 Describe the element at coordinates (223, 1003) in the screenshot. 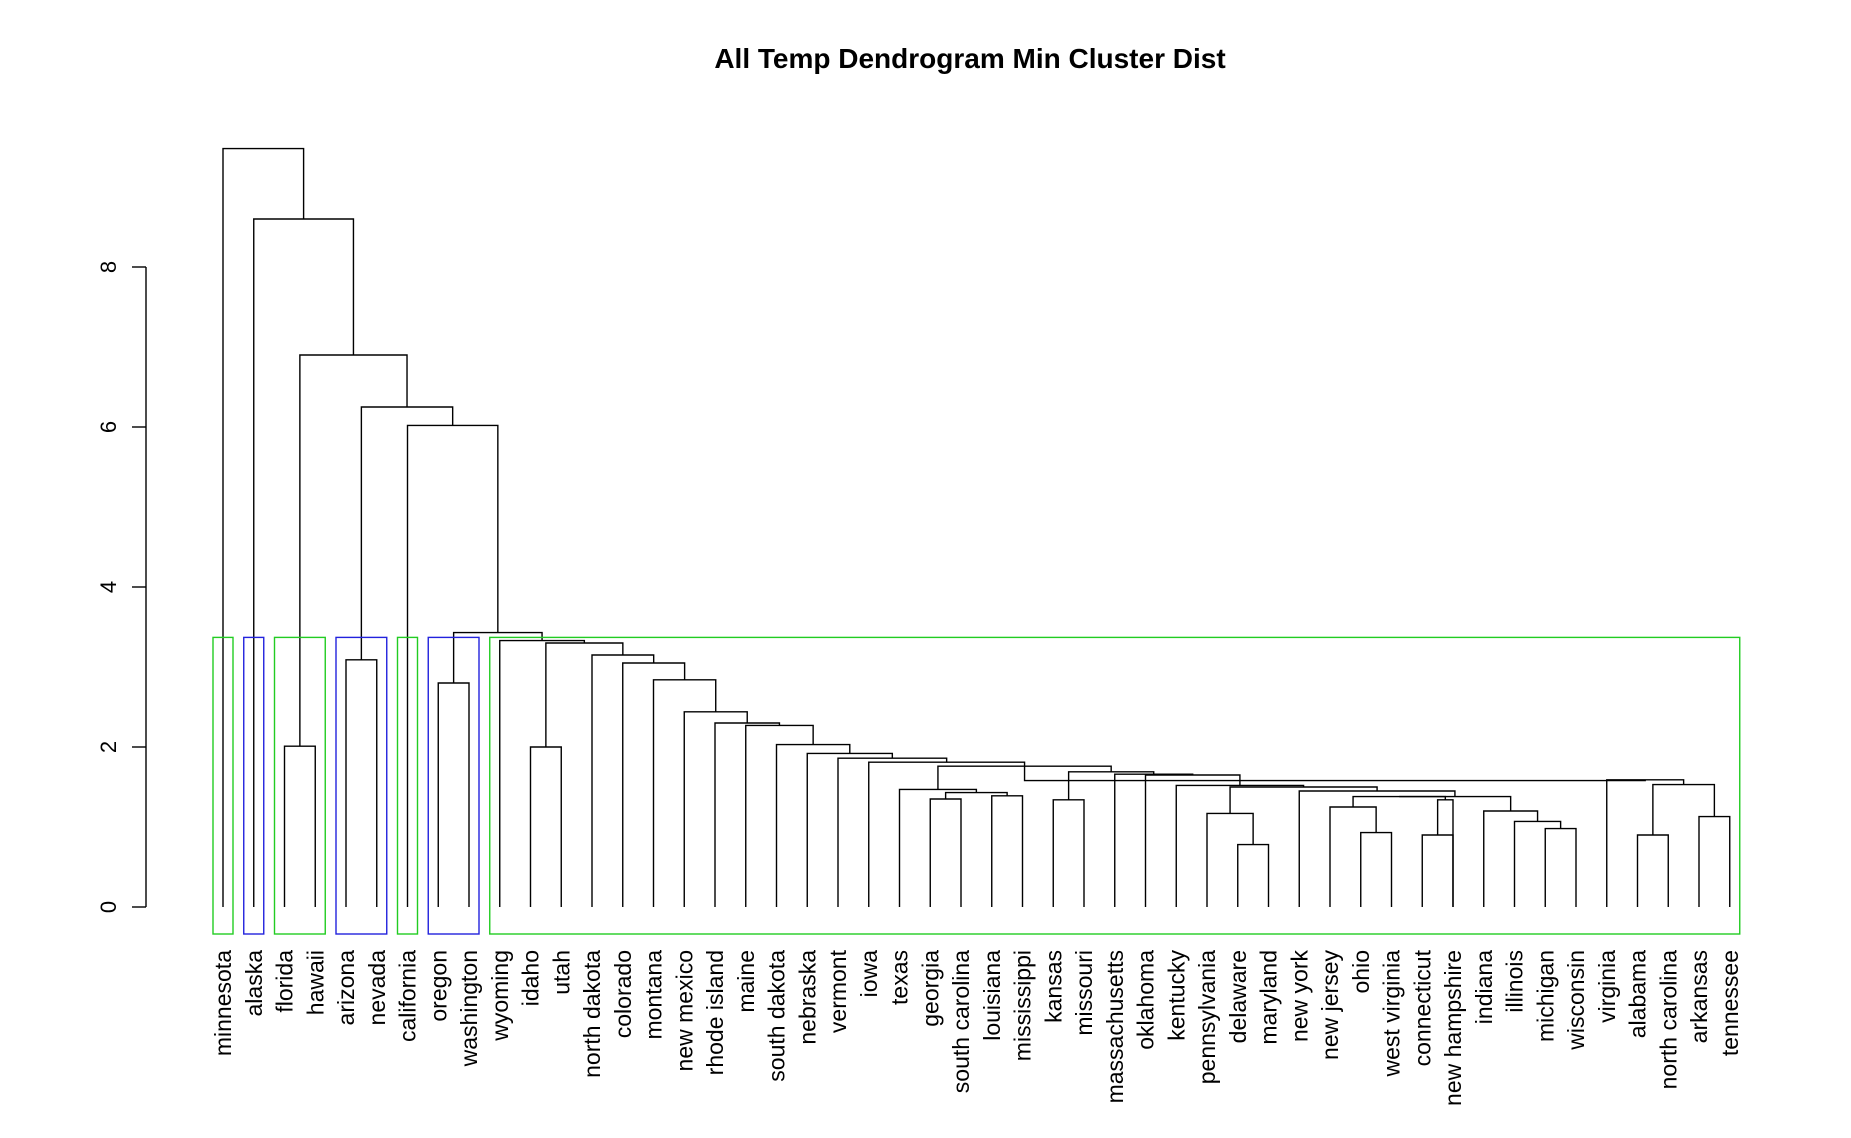

I see `leaf-label: minnesota` at that location.